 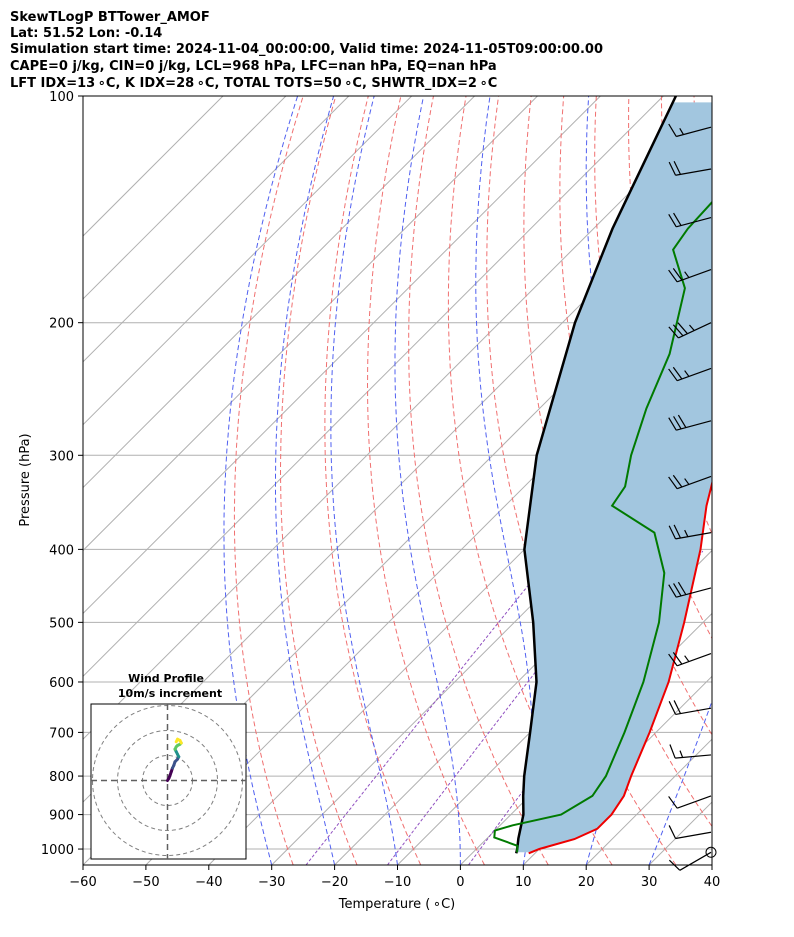 What do you see at coordinates (397, 882) in the screenshot?
I see `x-tick-label: −10` at bounding box center [397, 882].